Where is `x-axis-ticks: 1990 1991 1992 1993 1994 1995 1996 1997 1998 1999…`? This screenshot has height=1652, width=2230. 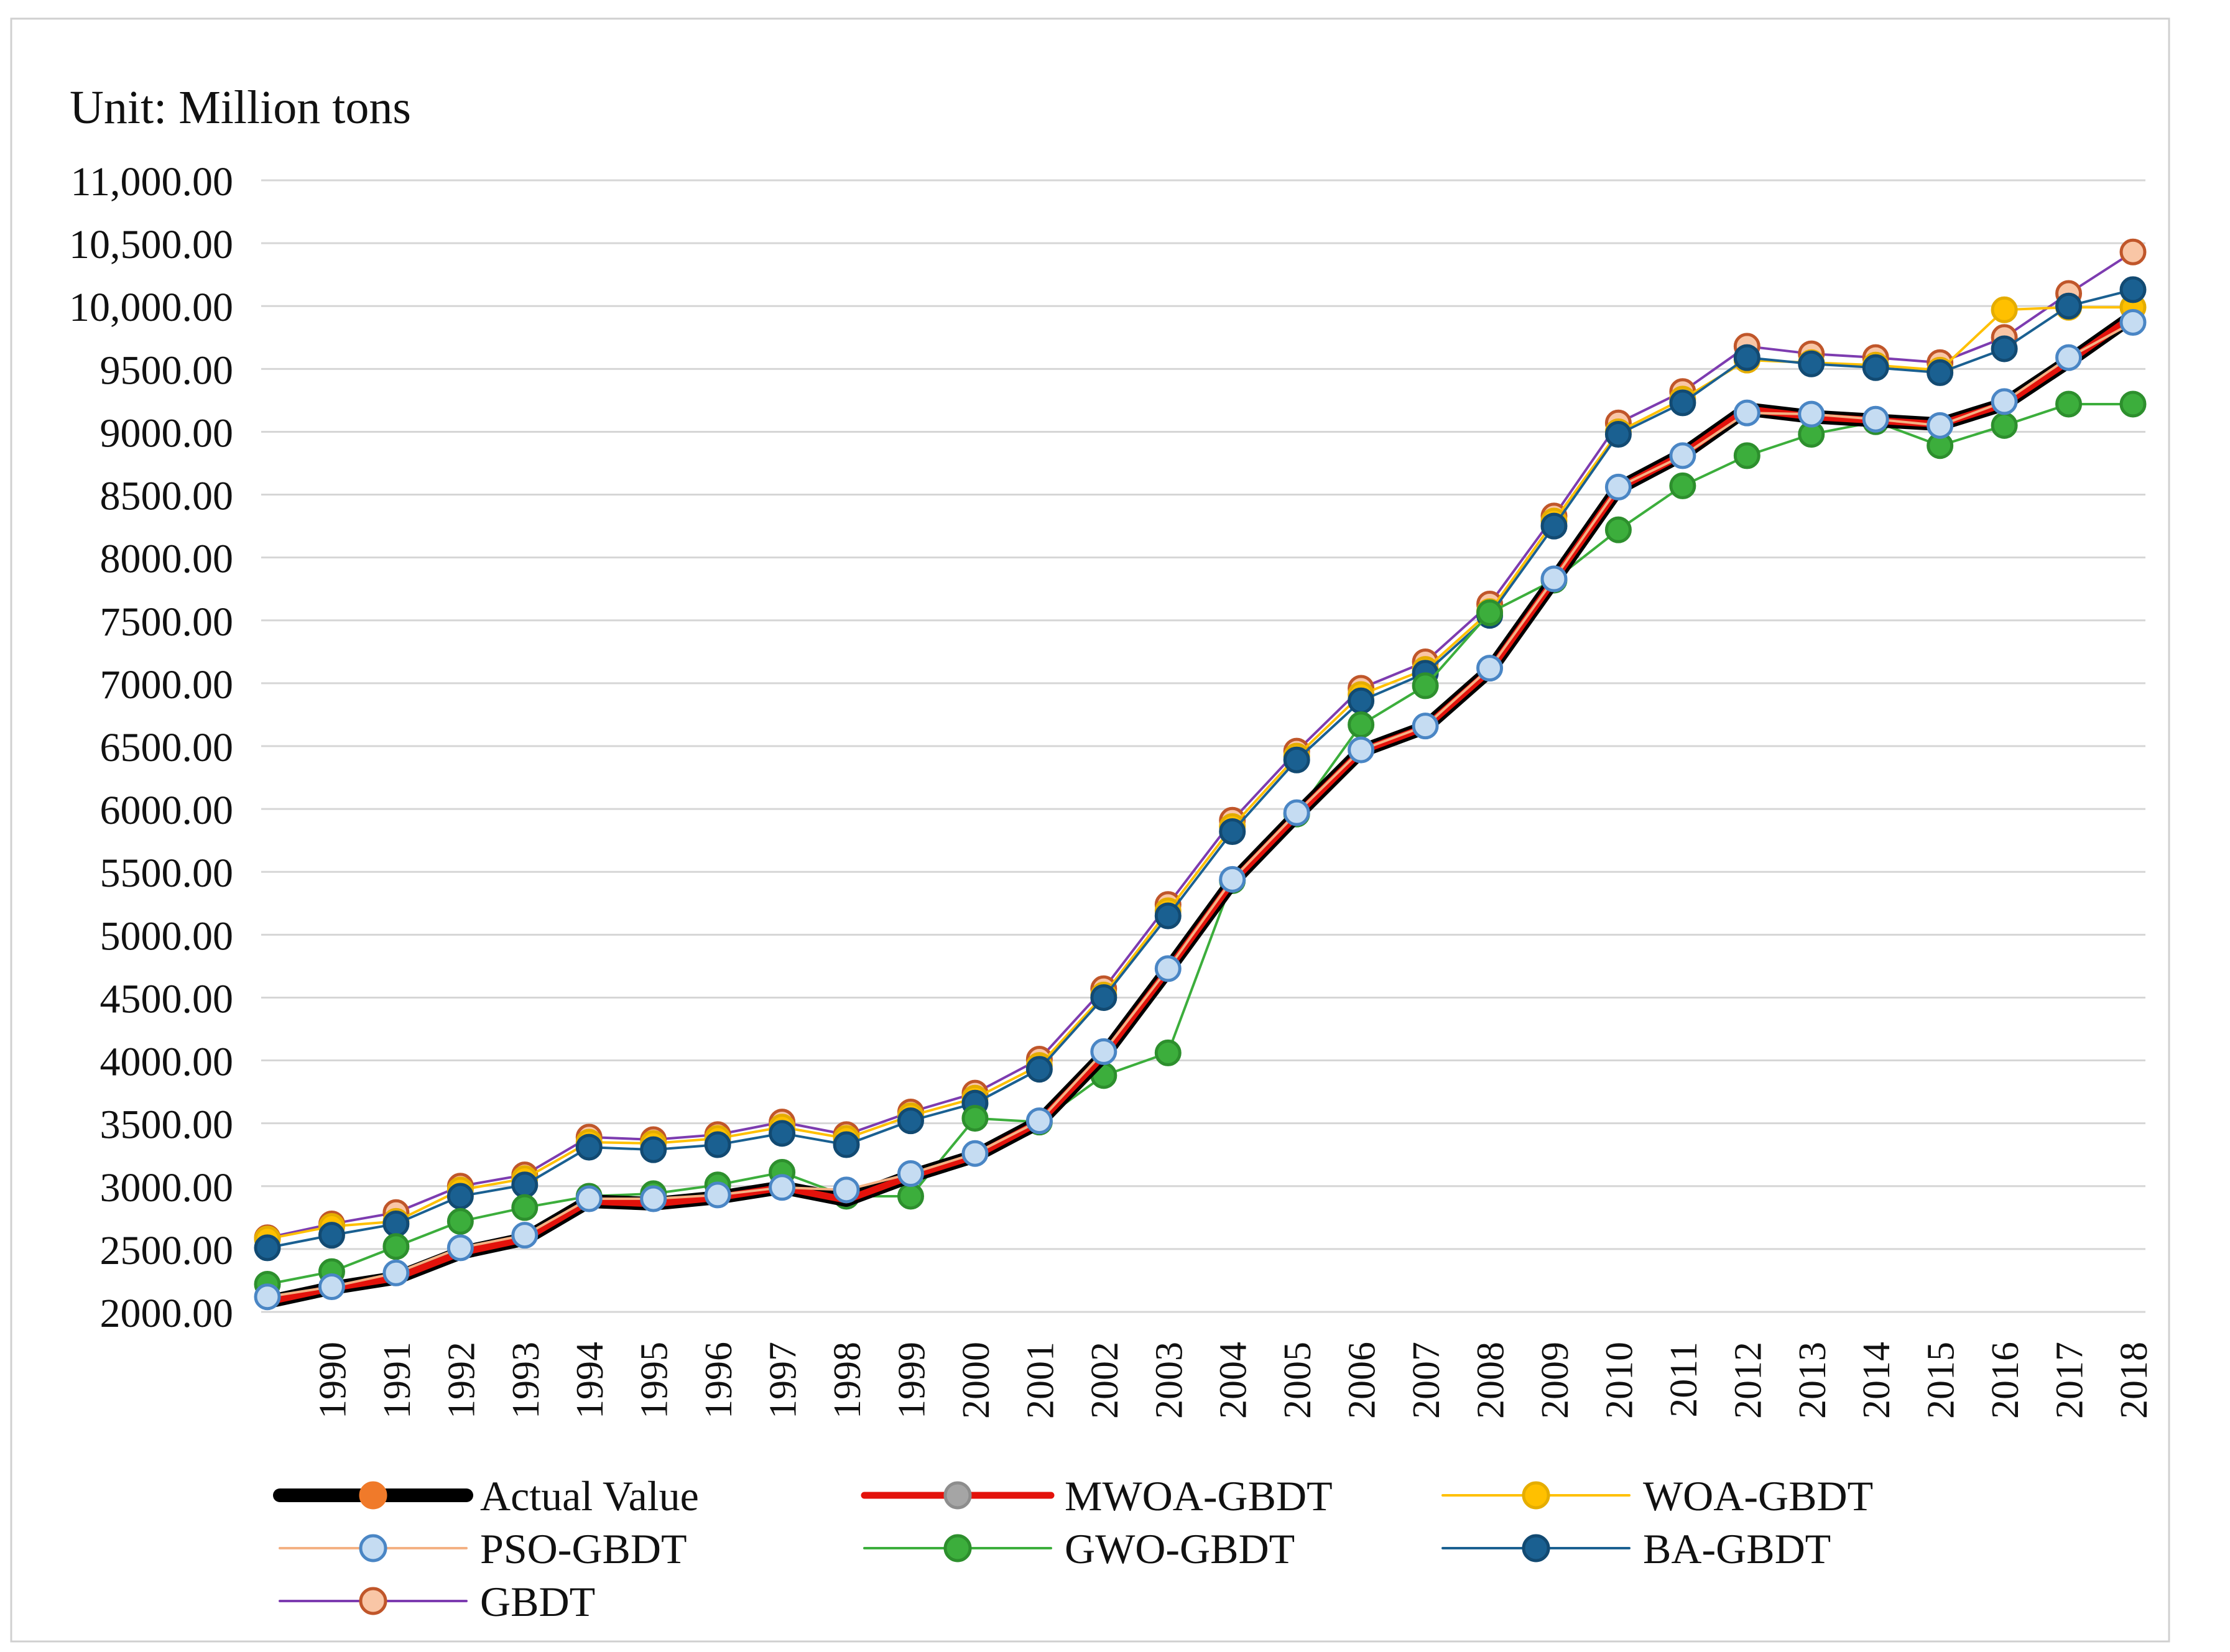
x-axis-ticks: 1990 1991 1992 1993 1994 1995 1996 1997 1998 1999… is located at coordinates (1233, 1380).